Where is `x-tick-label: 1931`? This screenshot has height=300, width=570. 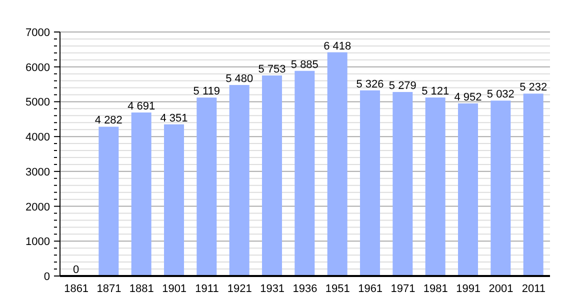 x-tick-label: 1931 is located at coordinates (272, 288).